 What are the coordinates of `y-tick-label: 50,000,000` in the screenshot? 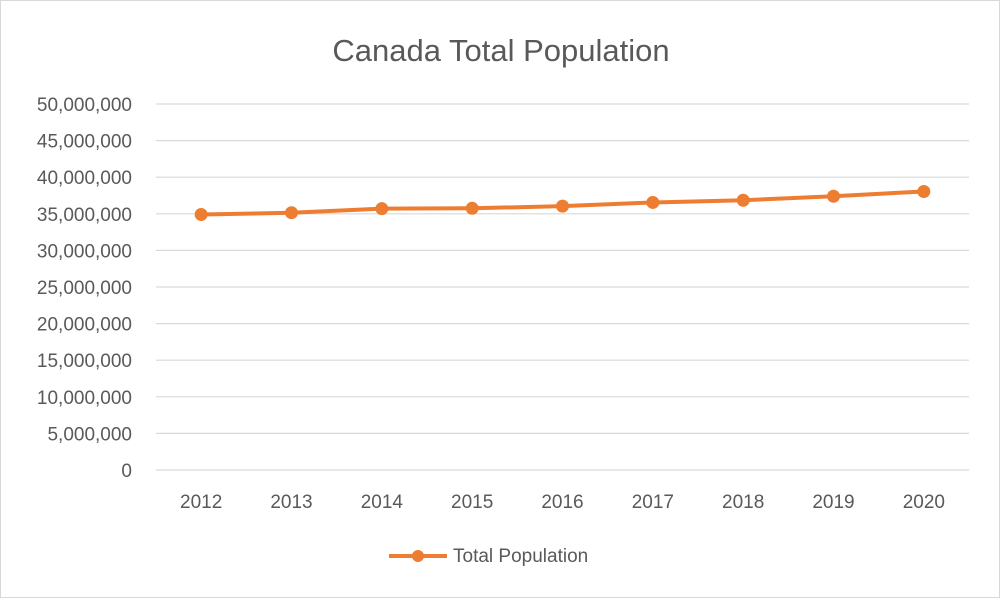 It's located at (84, 105).